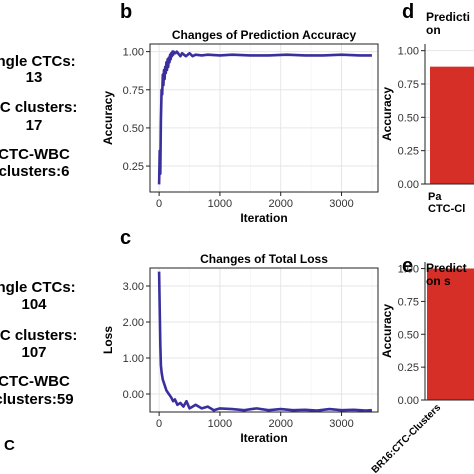  I want to click on left-top-line-2: 13, so click(34, 77).